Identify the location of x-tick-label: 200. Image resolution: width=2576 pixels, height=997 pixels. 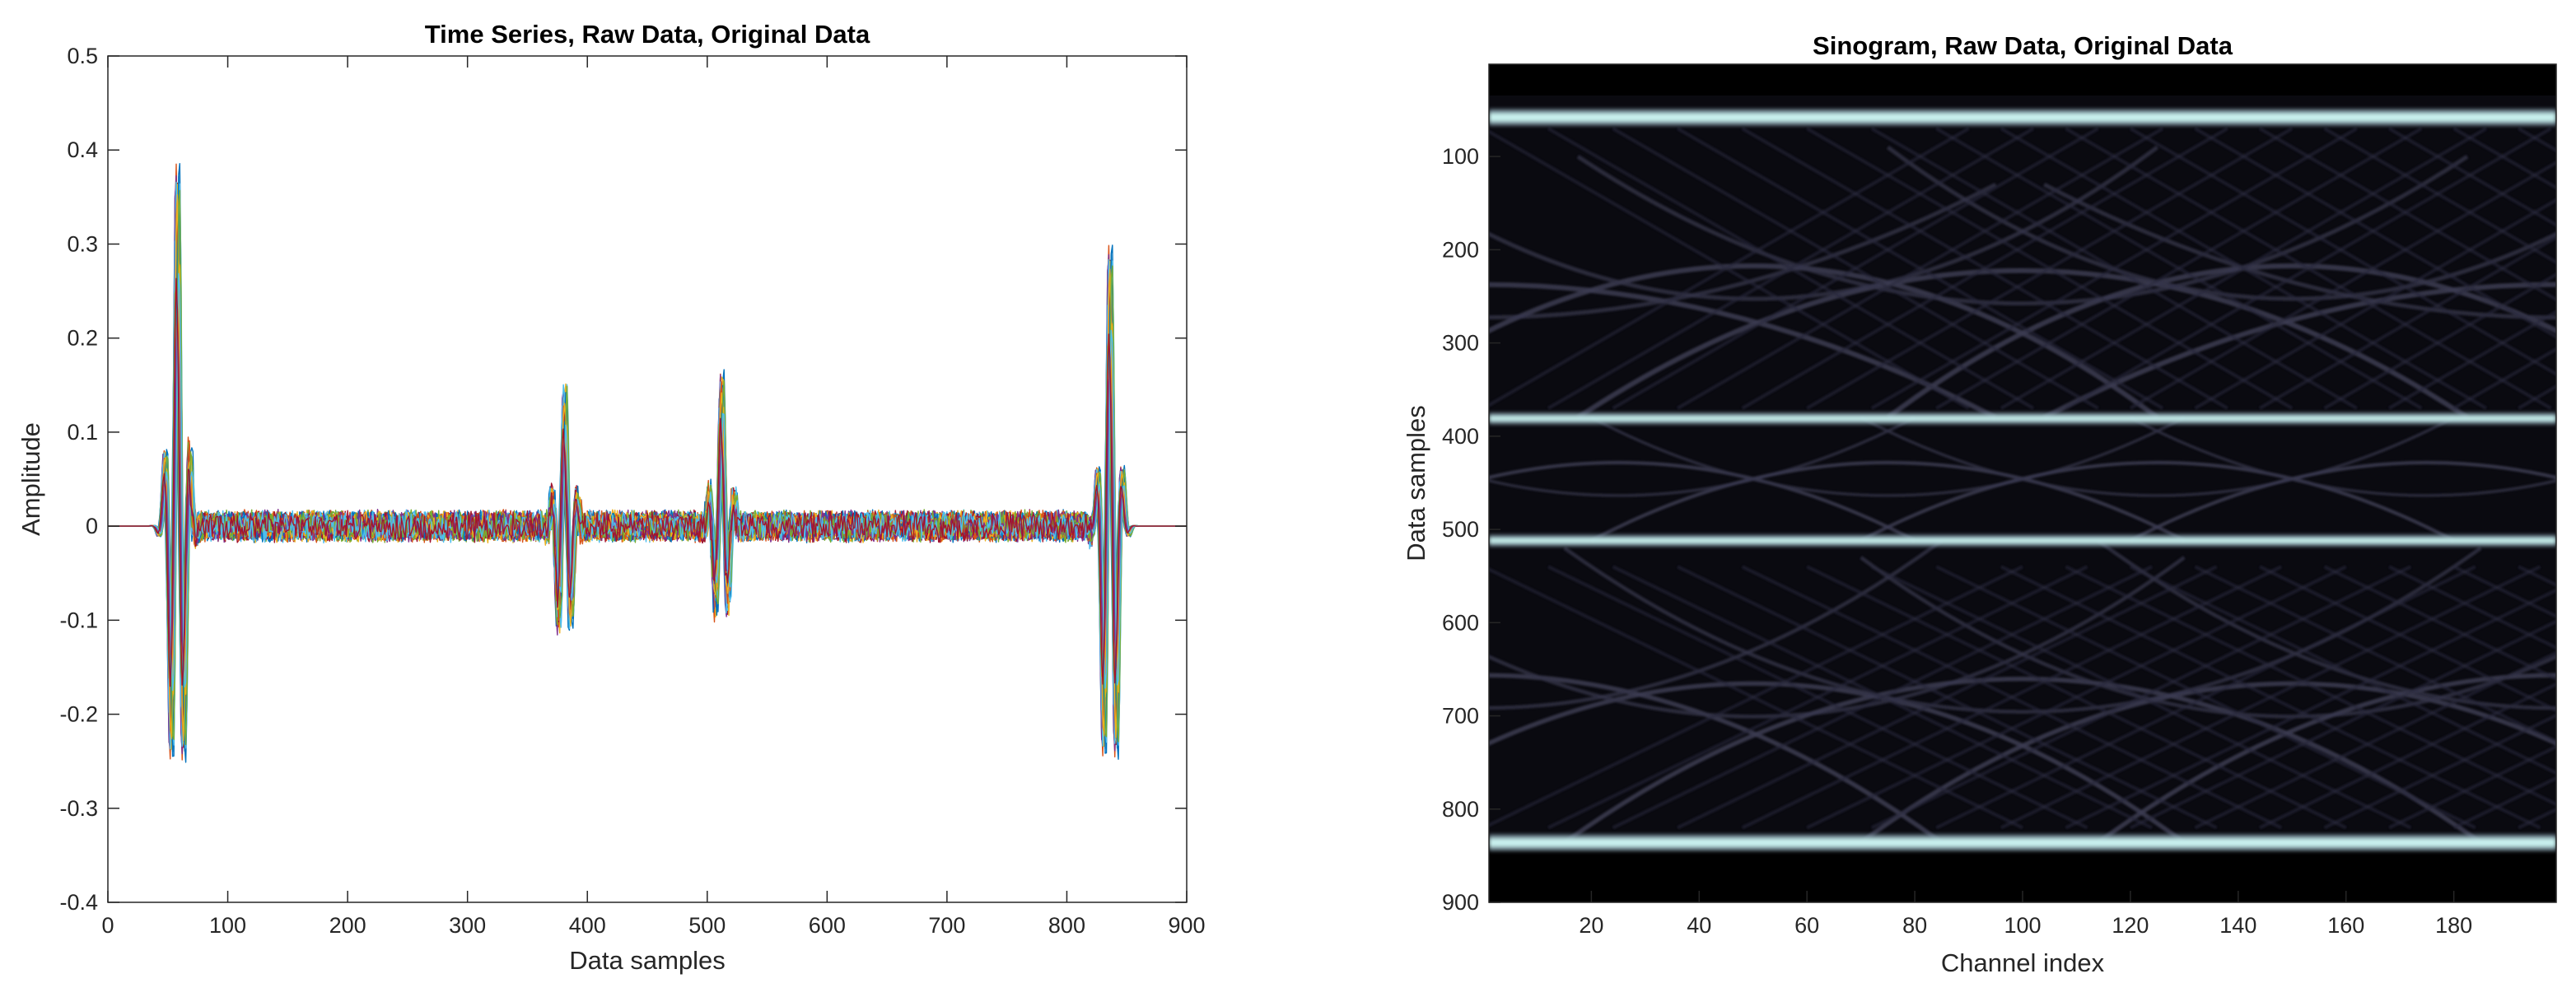
(347, 925).